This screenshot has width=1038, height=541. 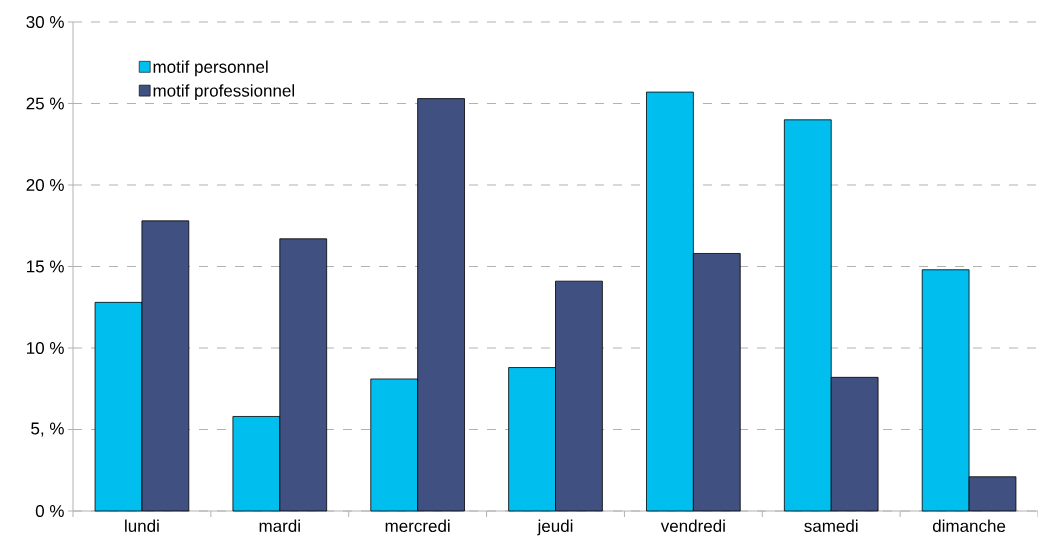 I want to click on x-tick-label: jeudi, so click(x=555, y=527).